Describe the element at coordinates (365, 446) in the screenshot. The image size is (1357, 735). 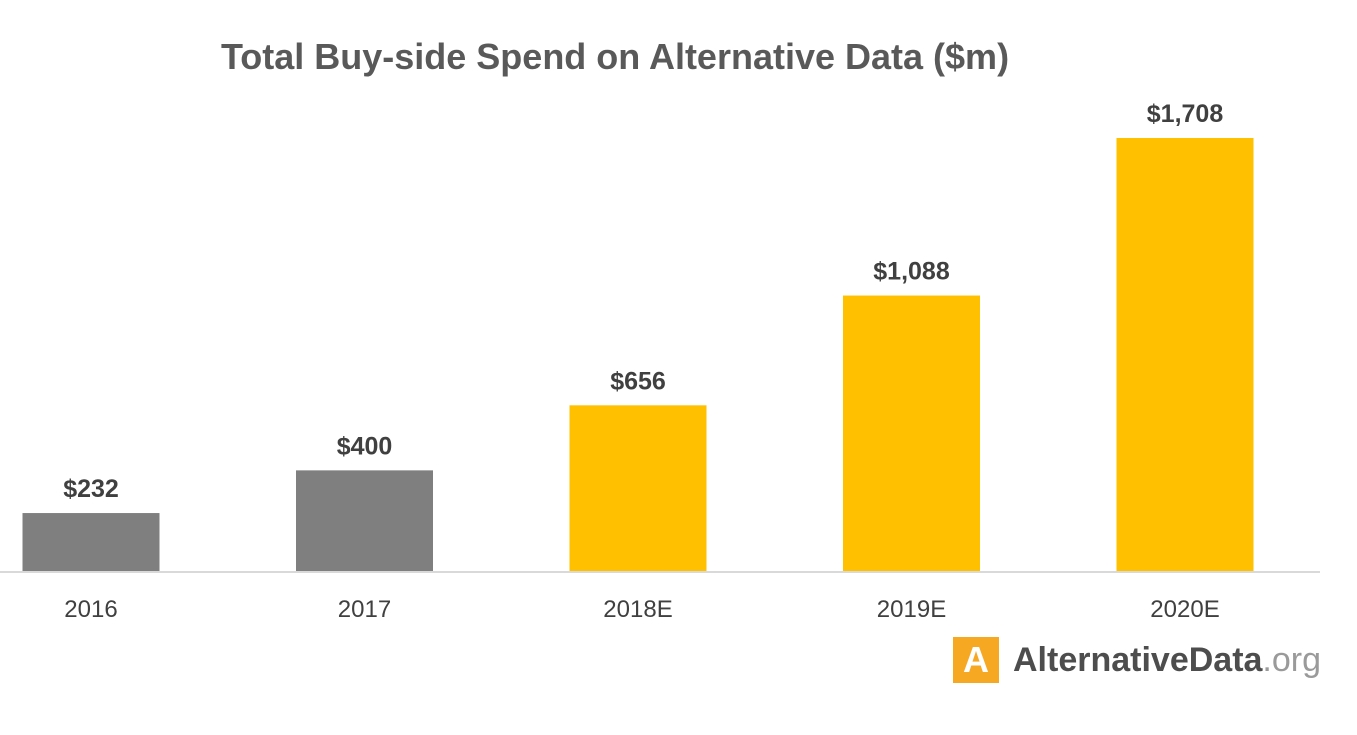
I see `value-label-2017: $400` at that location.